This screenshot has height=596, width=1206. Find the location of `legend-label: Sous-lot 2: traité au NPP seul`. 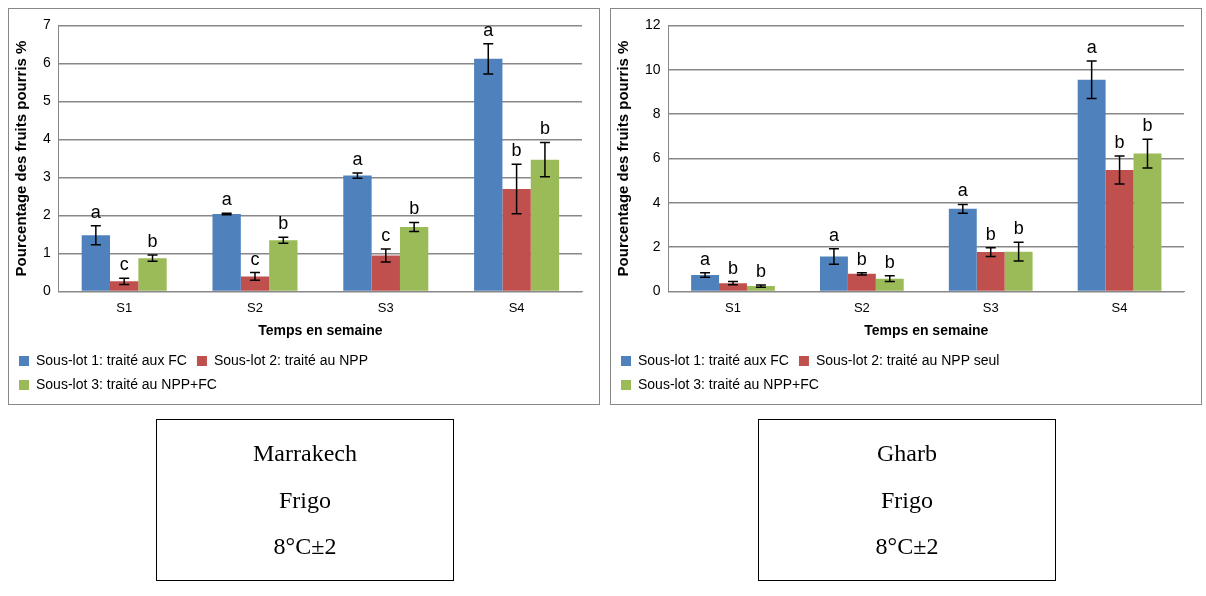

legend-label: Sous-lot 2: traité au NPP seul is located at coordinates (907, 359).